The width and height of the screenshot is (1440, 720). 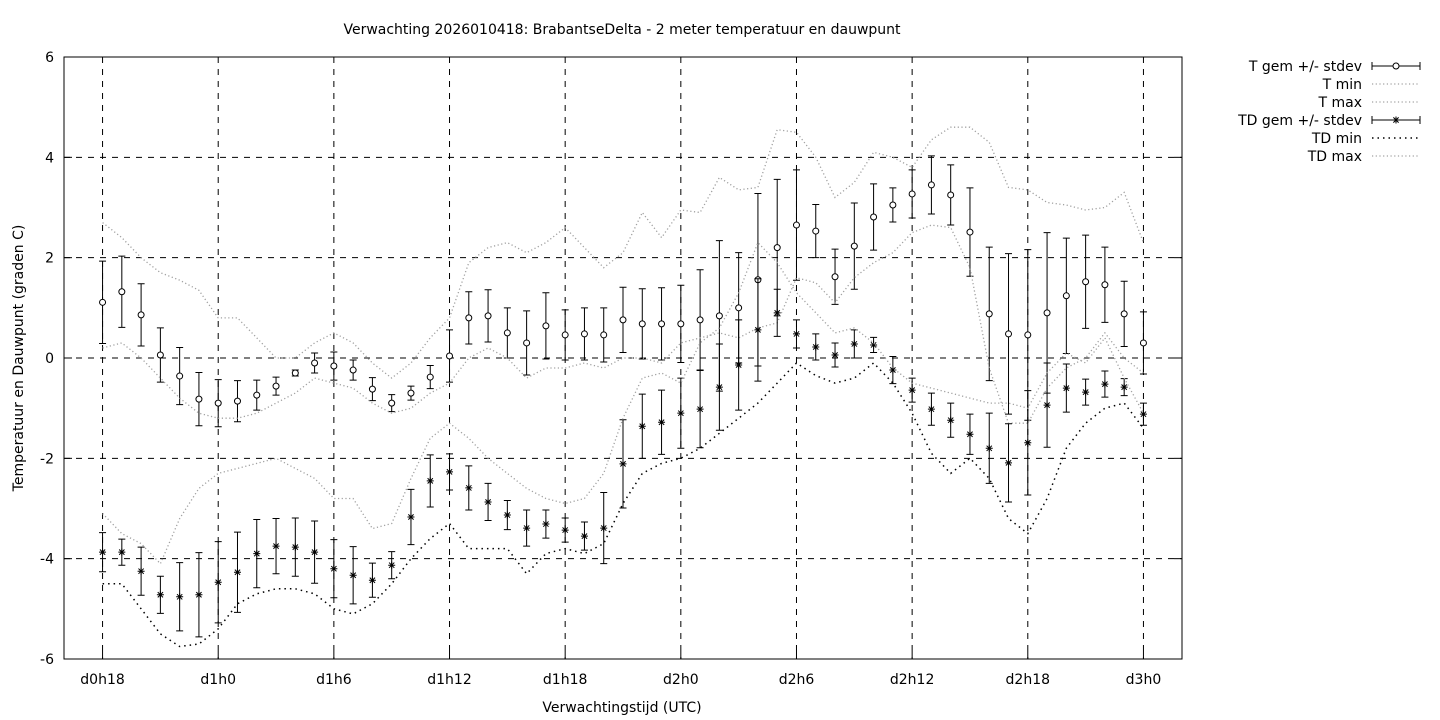 I want to click on legend-label: T min, so click(x=1342, y=85).